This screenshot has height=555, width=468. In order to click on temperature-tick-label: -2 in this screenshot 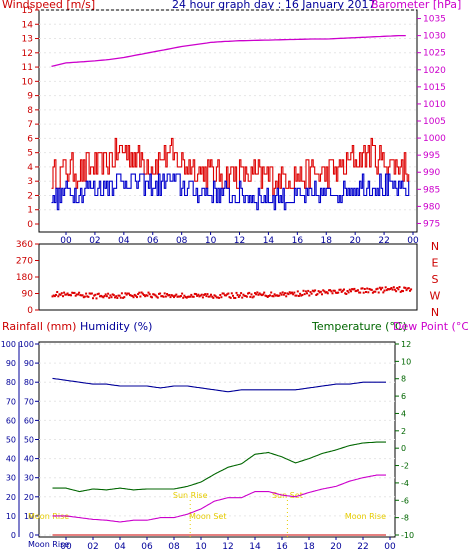, I will do `click(405, 466)`.